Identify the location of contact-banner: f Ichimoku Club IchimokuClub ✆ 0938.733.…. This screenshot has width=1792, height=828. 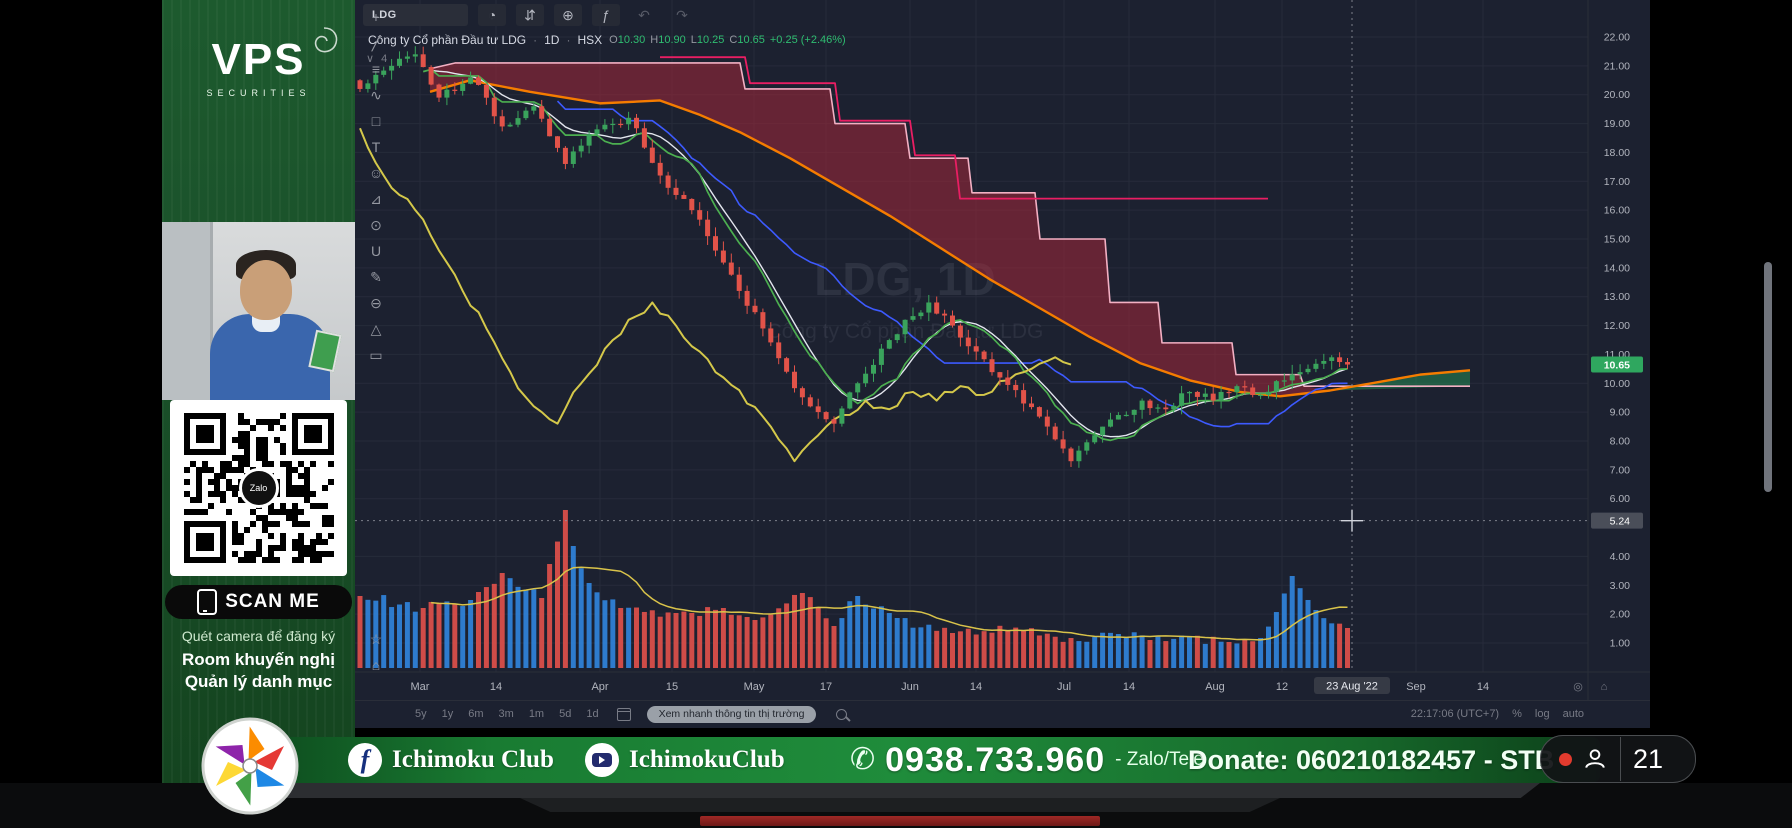
(925, 760).